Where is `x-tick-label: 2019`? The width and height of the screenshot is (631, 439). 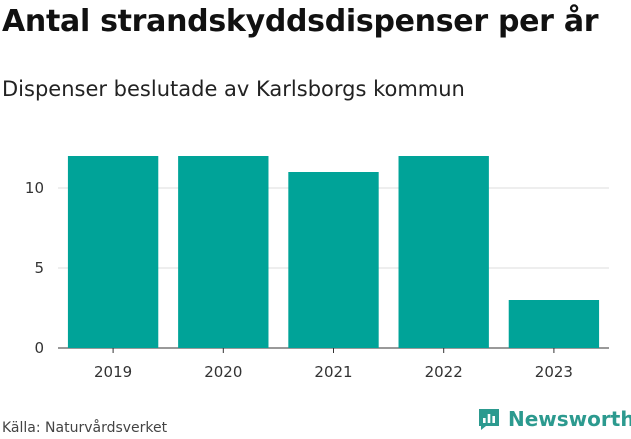
x-tick-label: 2019 is located at coordinates (113, 372).